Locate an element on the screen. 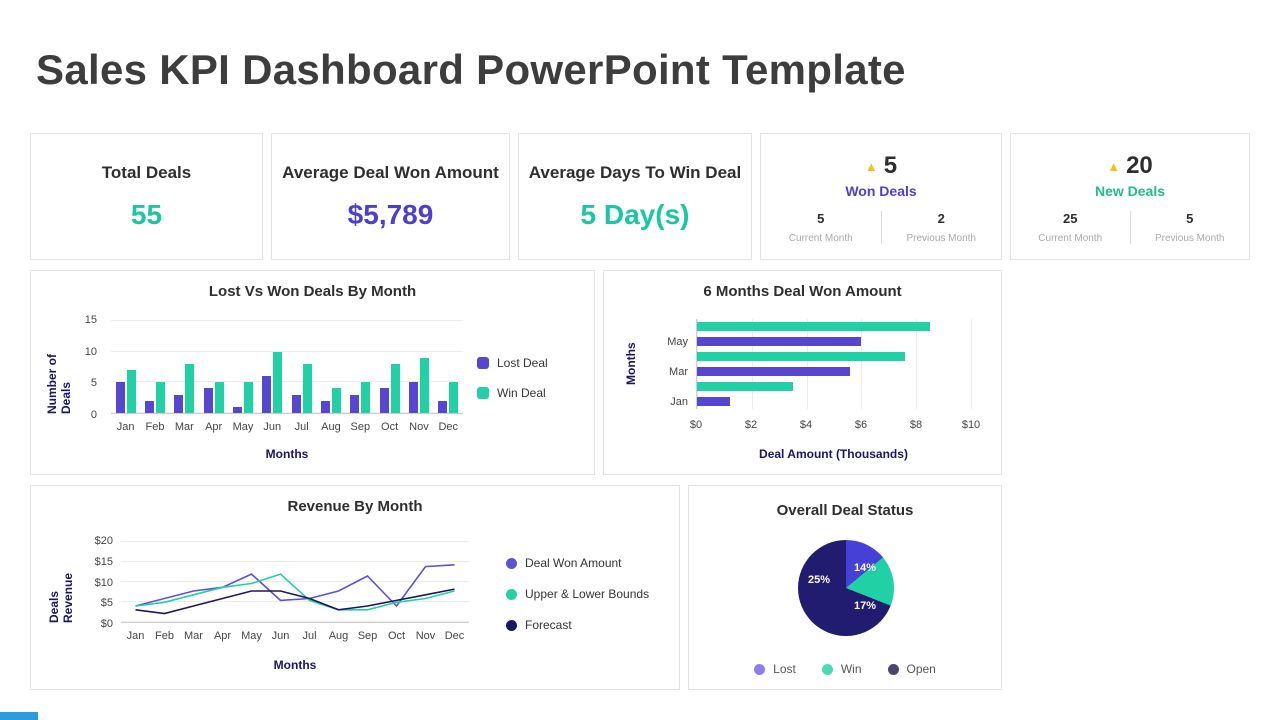 Image resolution: width=1280 pixels, height=720 pixels. bar-row-apr is located at coordinates (834, 356).